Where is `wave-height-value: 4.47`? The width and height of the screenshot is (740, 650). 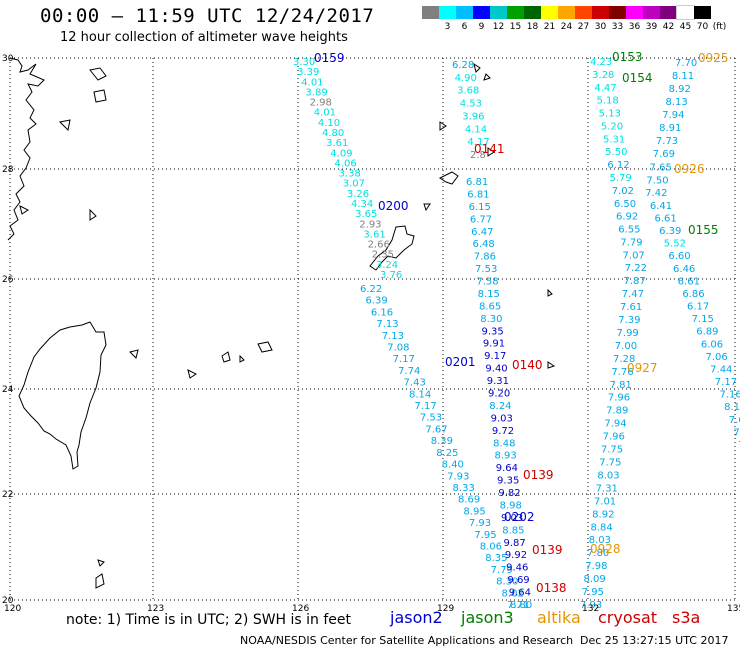 wave-height-value: 4.47 is located at coordinates (605, 88).